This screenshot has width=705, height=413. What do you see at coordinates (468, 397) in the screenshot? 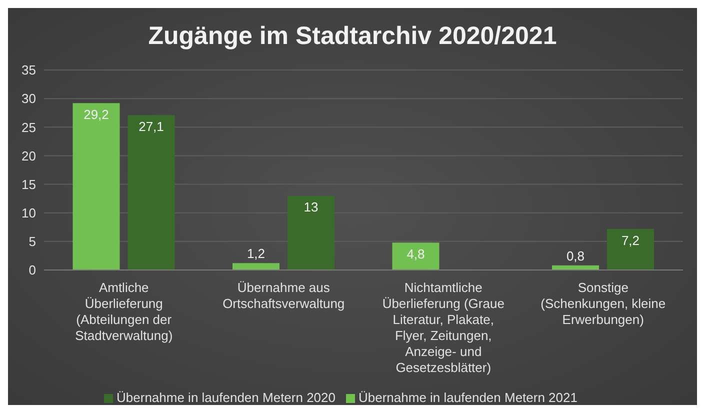
I see `legend-label: Übernahme in laufenden Metern 2021` at bounding box center [468, 397].